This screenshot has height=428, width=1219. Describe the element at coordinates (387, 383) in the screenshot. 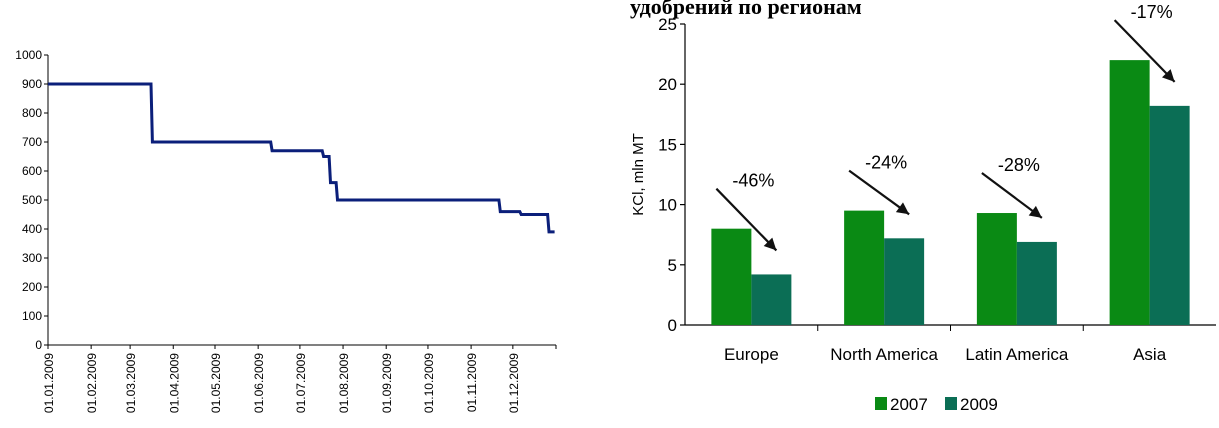

I see `x-tick-label: 01.09.2009` at that location.